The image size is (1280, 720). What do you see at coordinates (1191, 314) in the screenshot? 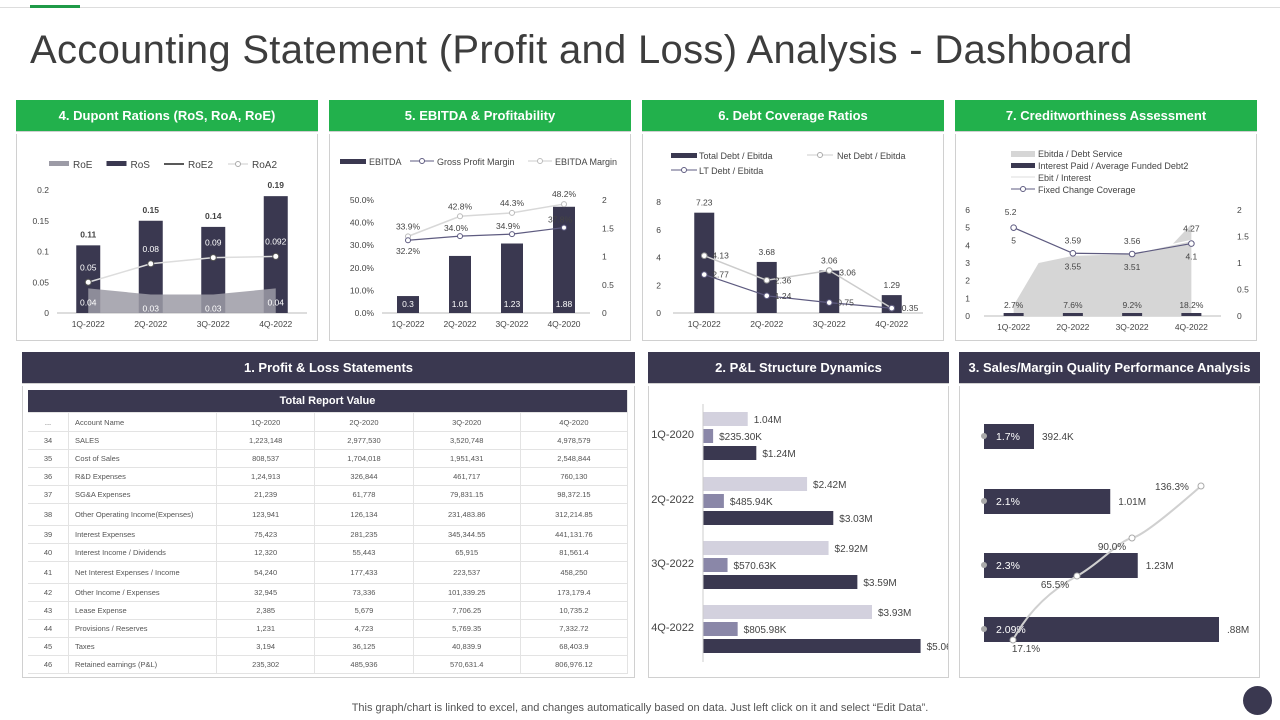
I see `credit-interest-bar` at bounding box center [1191, 314].